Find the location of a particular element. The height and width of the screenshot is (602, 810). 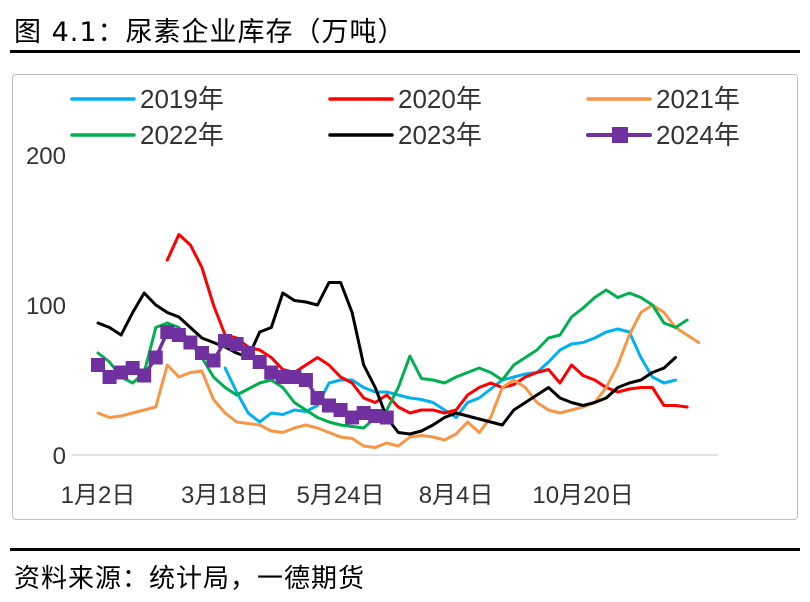

legend-entry-2019: 2019年 is located at coordinates (147, 99).